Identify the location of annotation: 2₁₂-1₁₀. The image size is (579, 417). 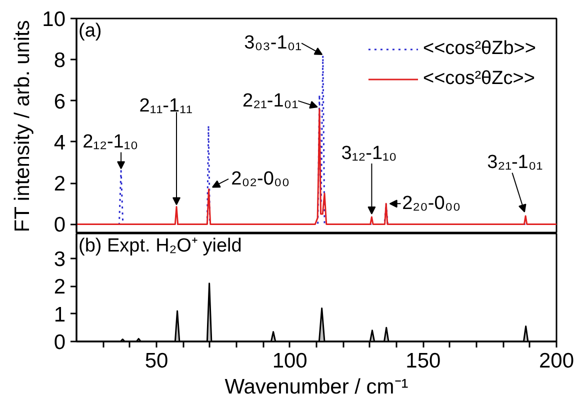
(110, 141).